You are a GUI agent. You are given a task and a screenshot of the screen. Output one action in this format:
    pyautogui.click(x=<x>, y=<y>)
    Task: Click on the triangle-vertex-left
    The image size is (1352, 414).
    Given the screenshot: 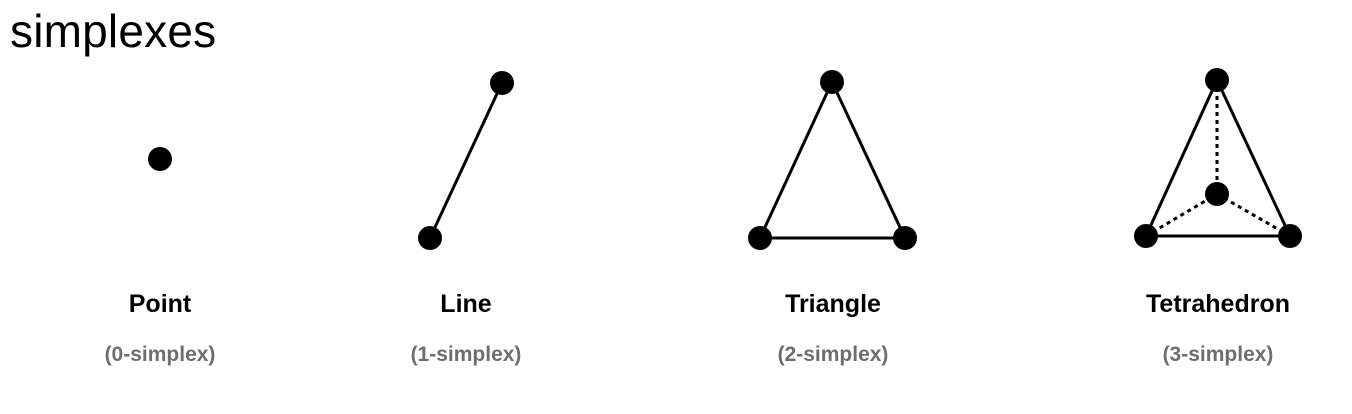 What is the action you would take?
    pyautogui.click(x=760, y=238)
    